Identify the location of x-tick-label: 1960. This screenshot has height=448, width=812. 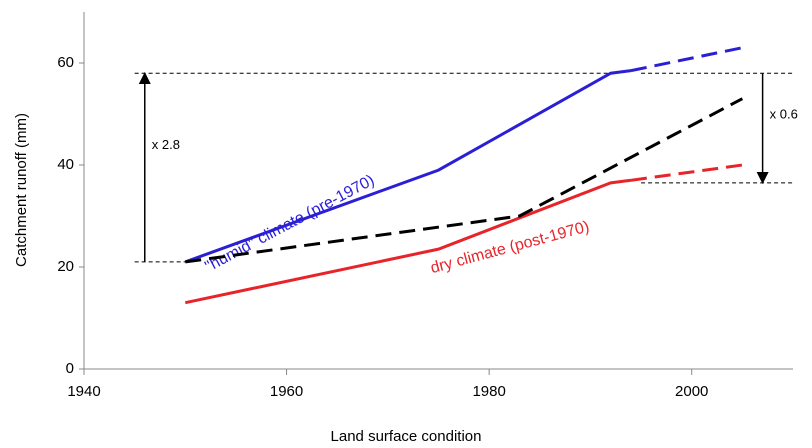
(286, 391).